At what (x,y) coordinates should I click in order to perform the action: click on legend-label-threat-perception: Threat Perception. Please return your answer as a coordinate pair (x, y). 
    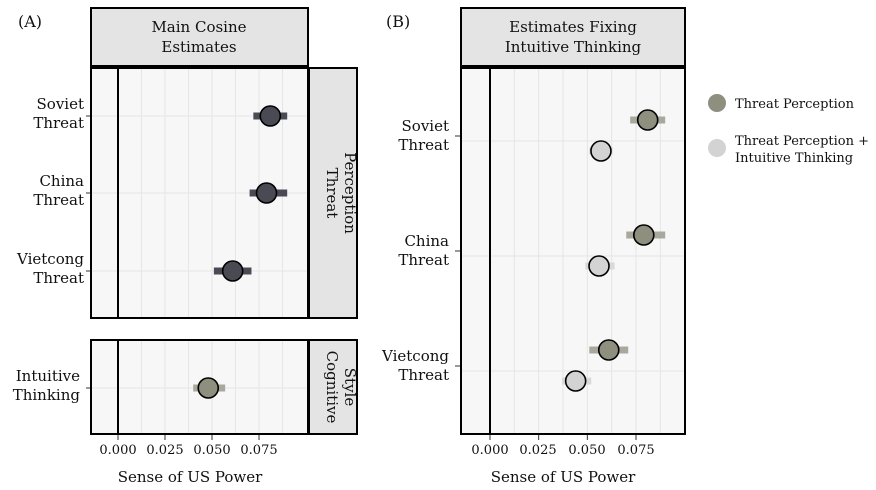
    Looking at the image, I should click on (795, 104).